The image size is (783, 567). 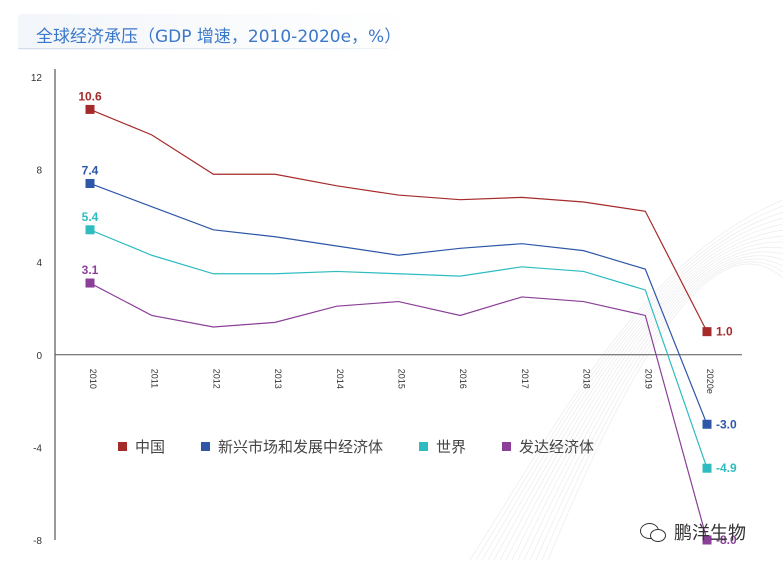 I want to click on chart-title: 全球经济承压（GDP 增速，2010-2020e，%）, so click(x=219, y=37).